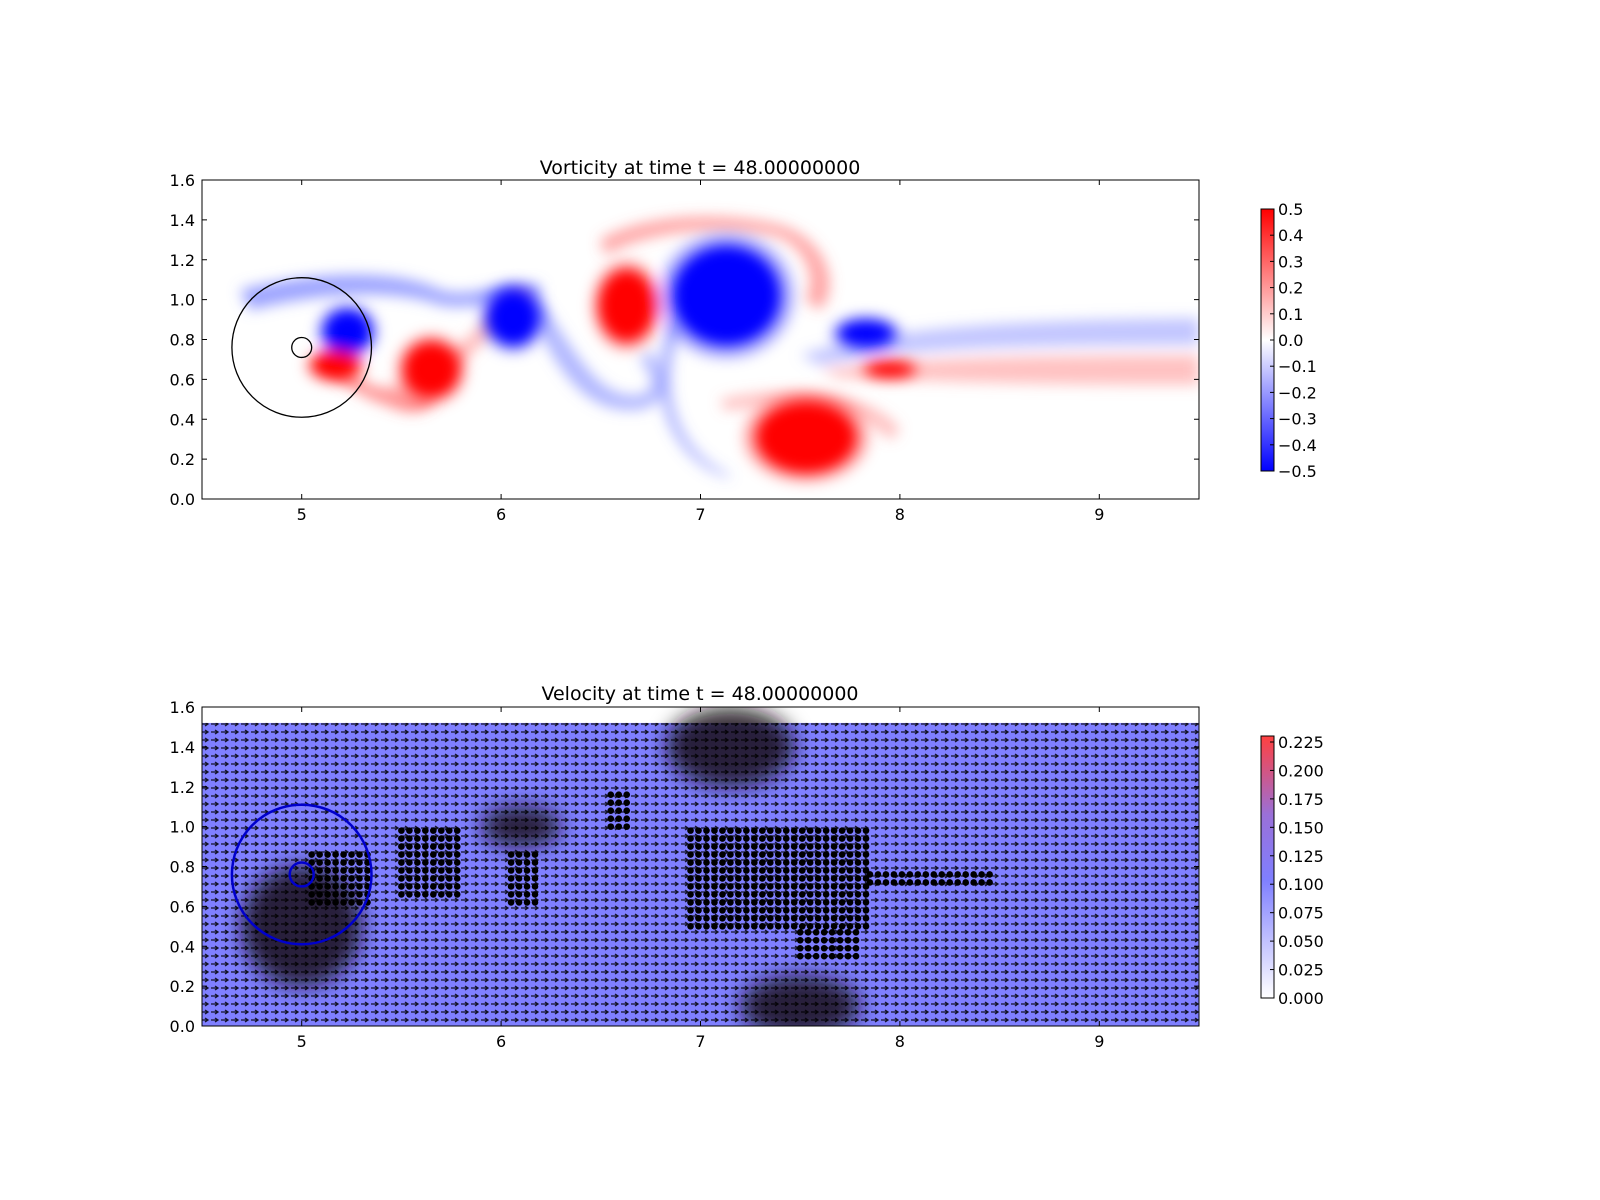 This screenshot has width=1600, height=1200. What do you see at coordinates (866, 333) in the screenshot?
I see `negative-vortex` at bounding box center [866, 333].